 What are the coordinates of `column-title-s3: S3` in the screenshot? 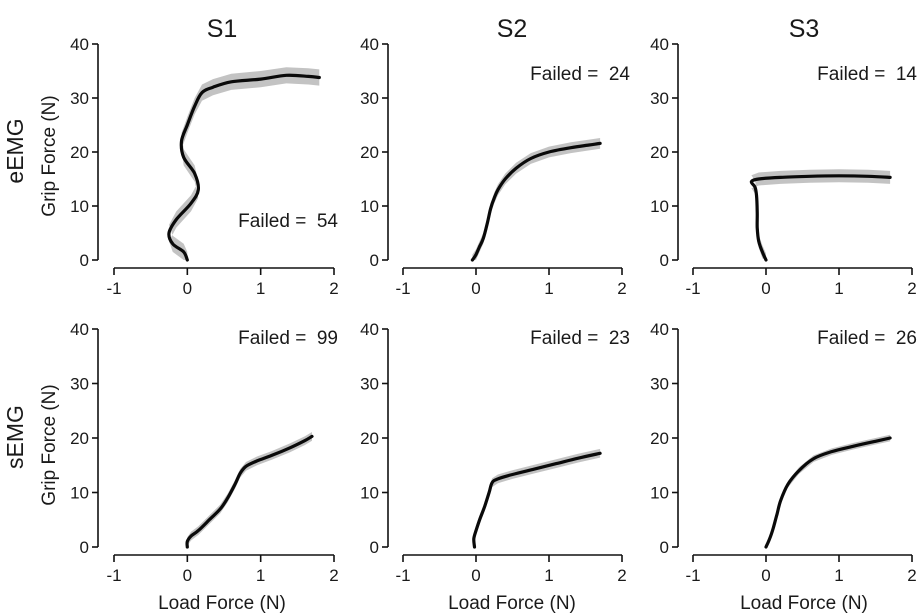 It's located at (804, 29).